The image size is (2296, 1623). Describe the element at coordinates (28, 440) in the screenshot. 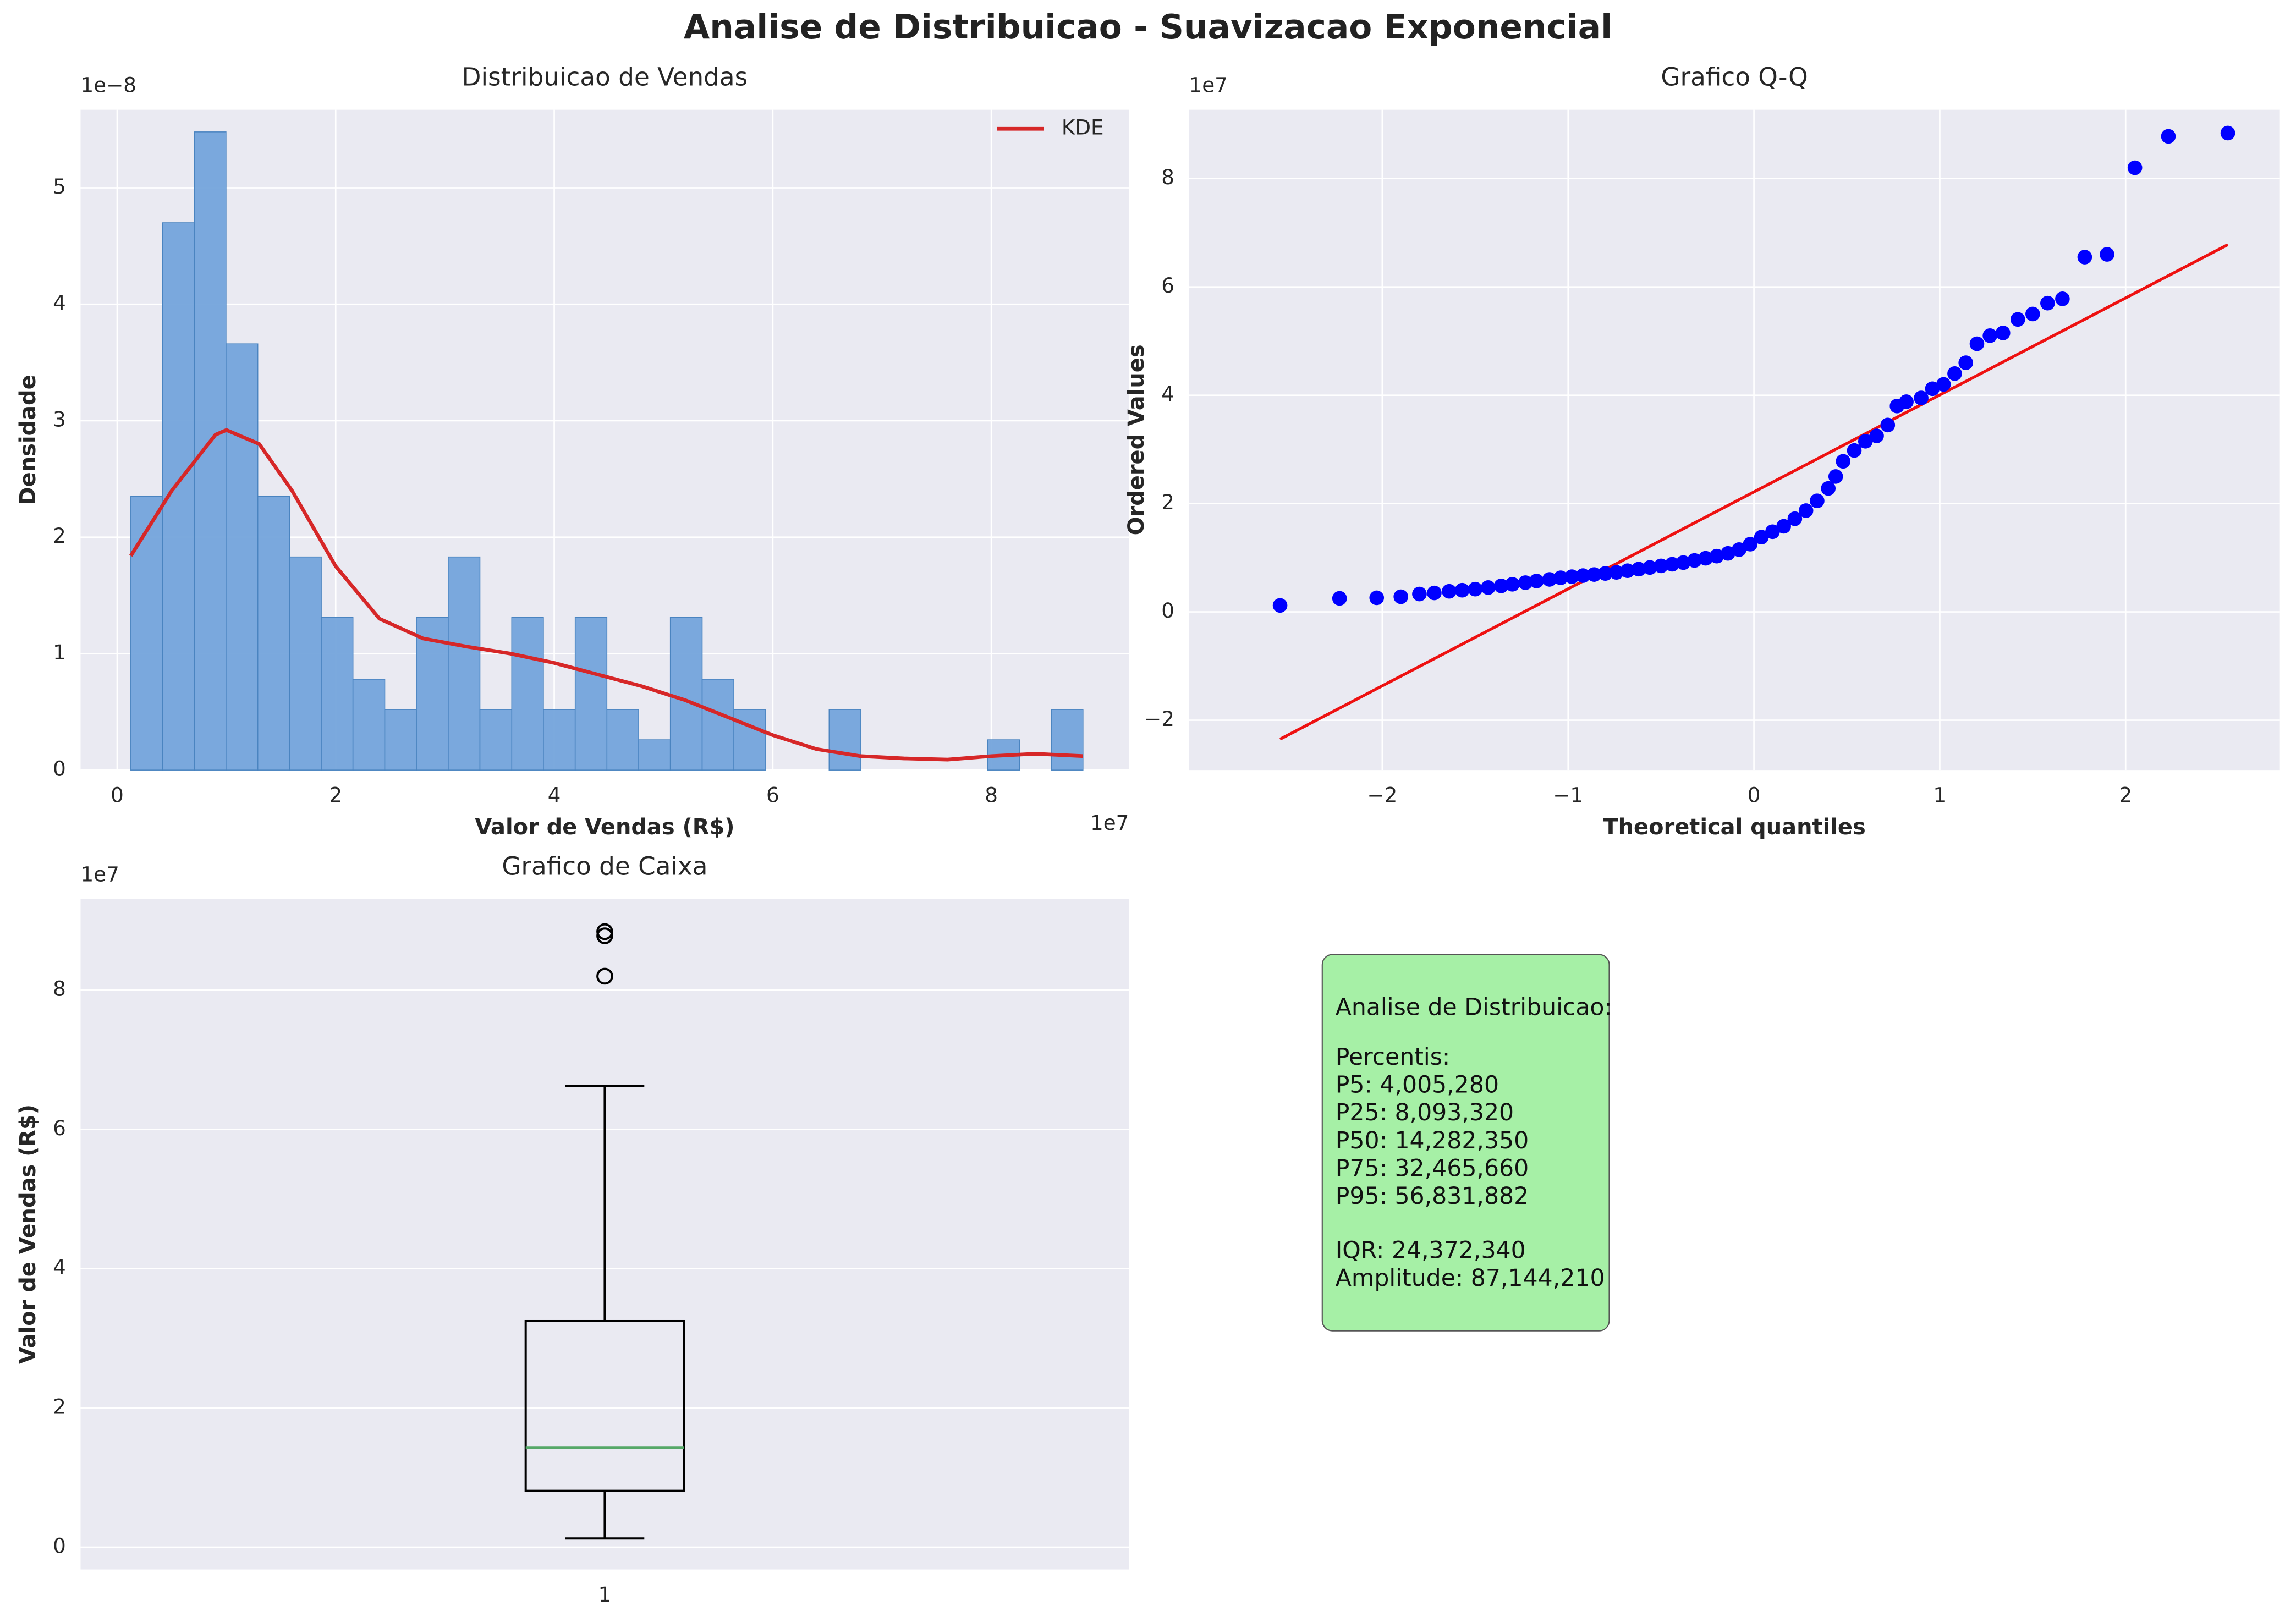

I see `y-axis-label: Densidade` at that location.